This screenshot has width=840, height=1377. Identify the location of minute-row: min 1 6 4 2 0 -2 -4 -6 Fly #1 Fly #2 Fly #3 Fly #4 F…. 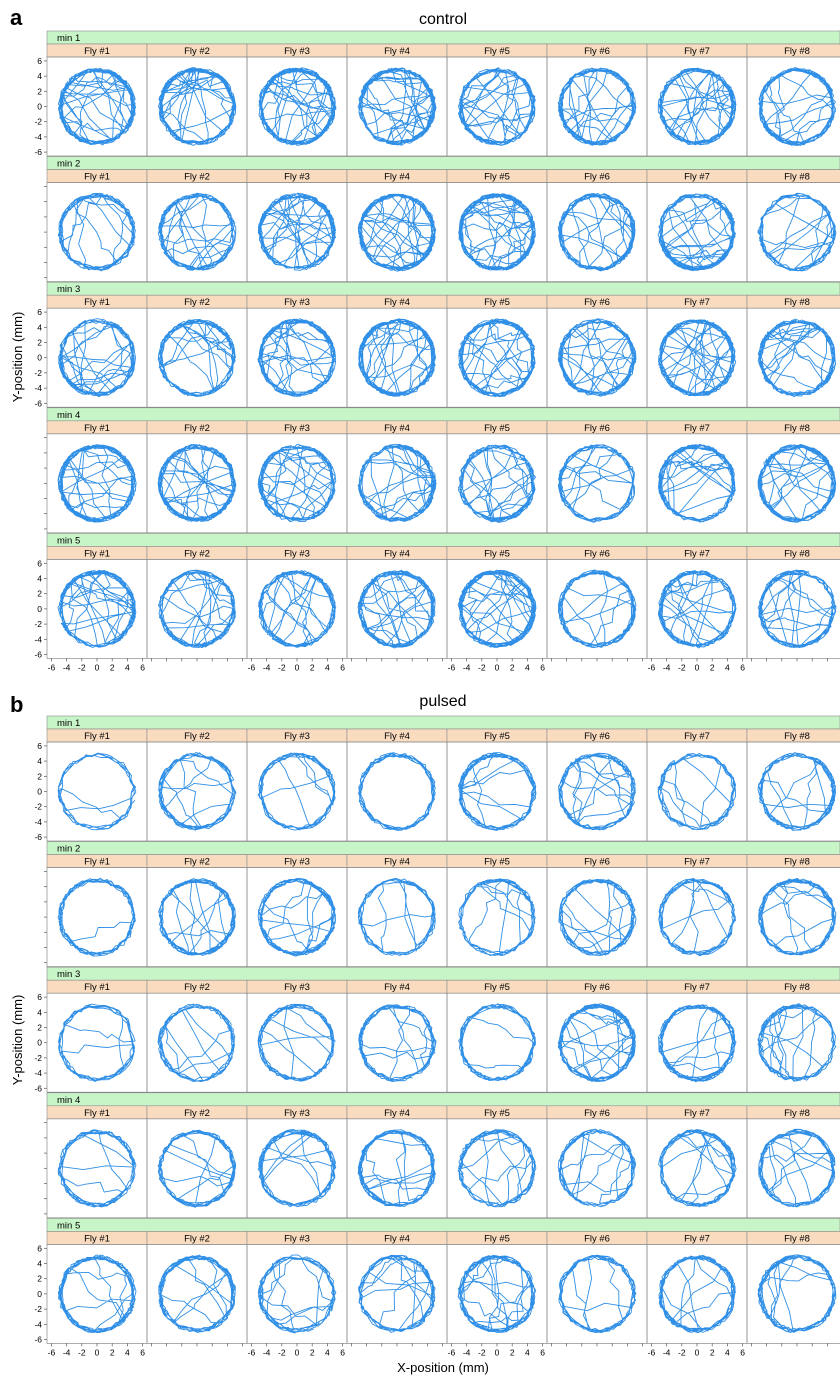
(437, 93).